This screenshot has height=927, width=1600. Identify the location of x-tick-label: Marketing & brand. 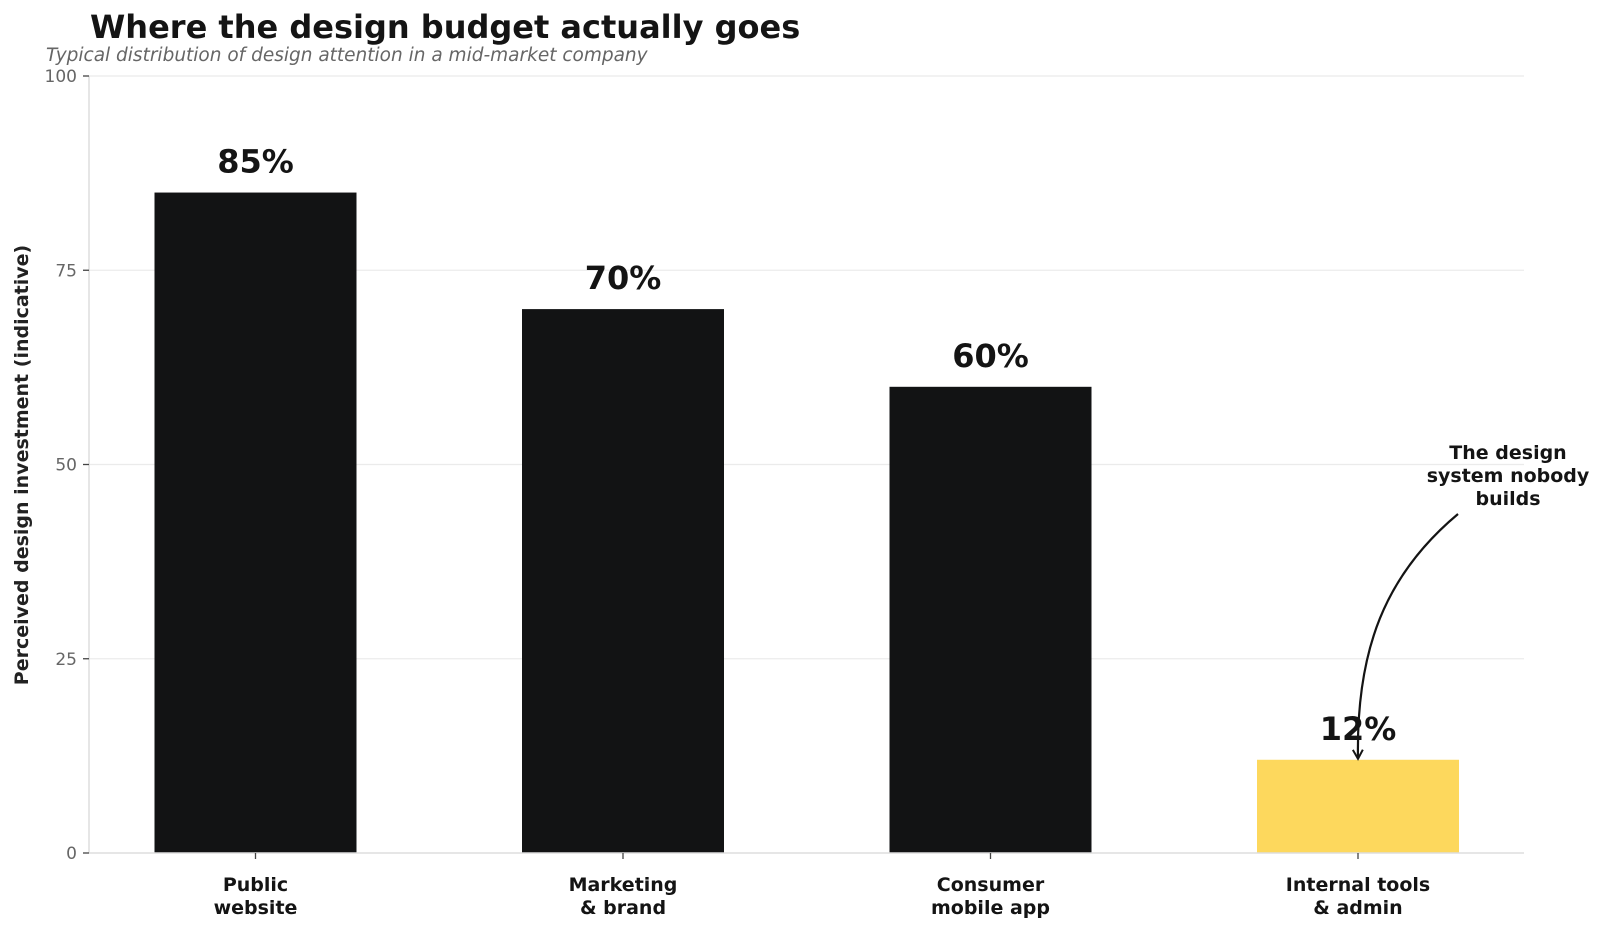
(623, 896).